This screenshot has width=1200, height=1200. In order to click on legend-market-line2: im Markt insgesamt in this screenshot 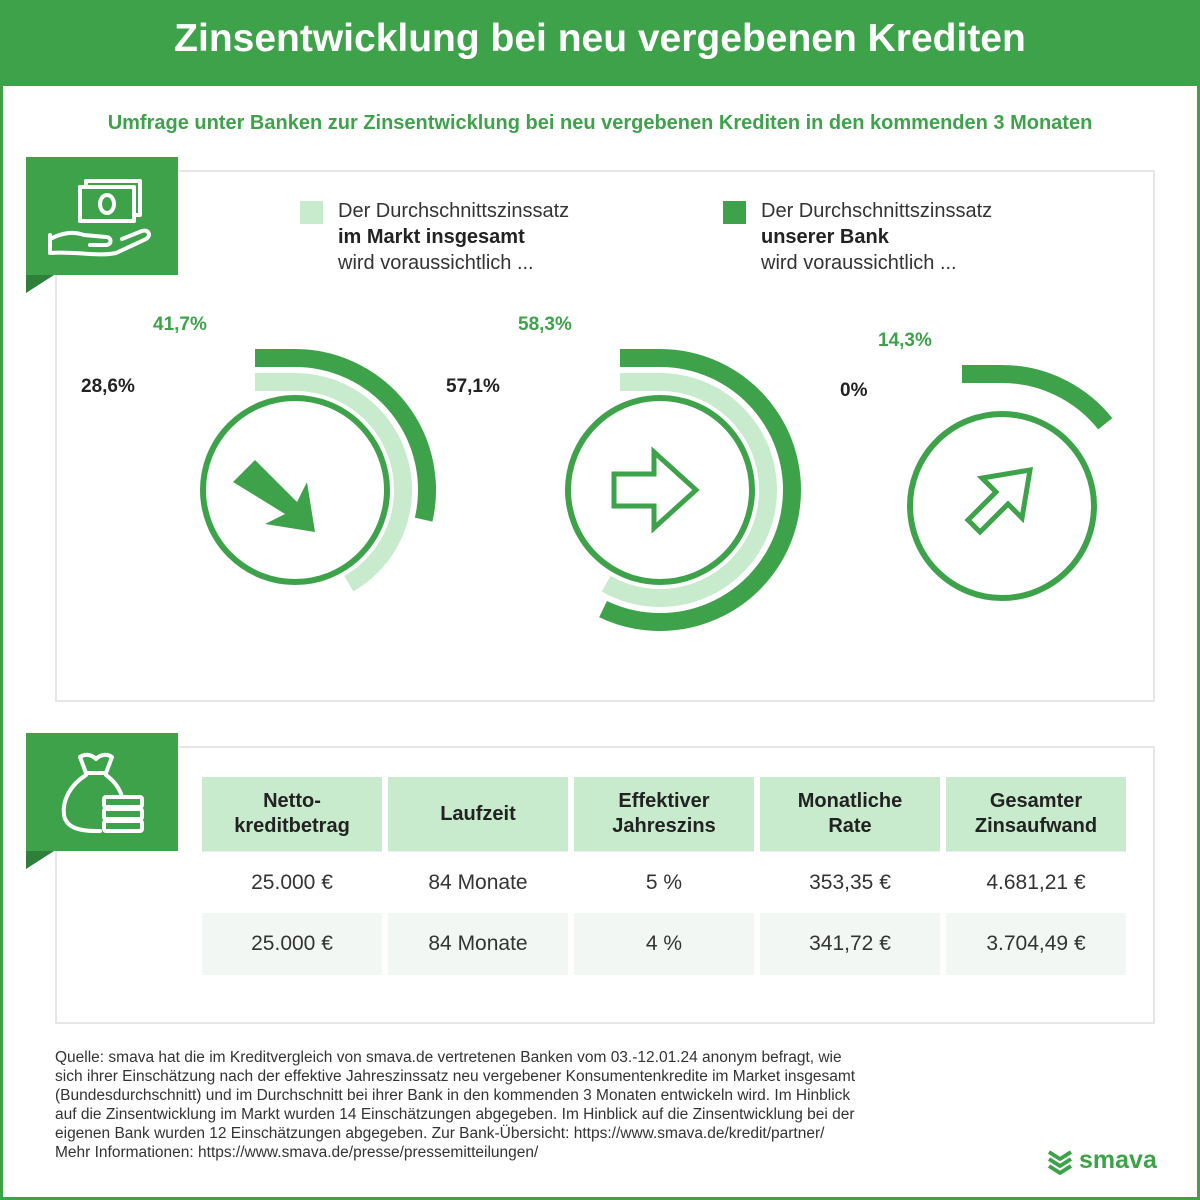, I will do `click(431, 237)`.